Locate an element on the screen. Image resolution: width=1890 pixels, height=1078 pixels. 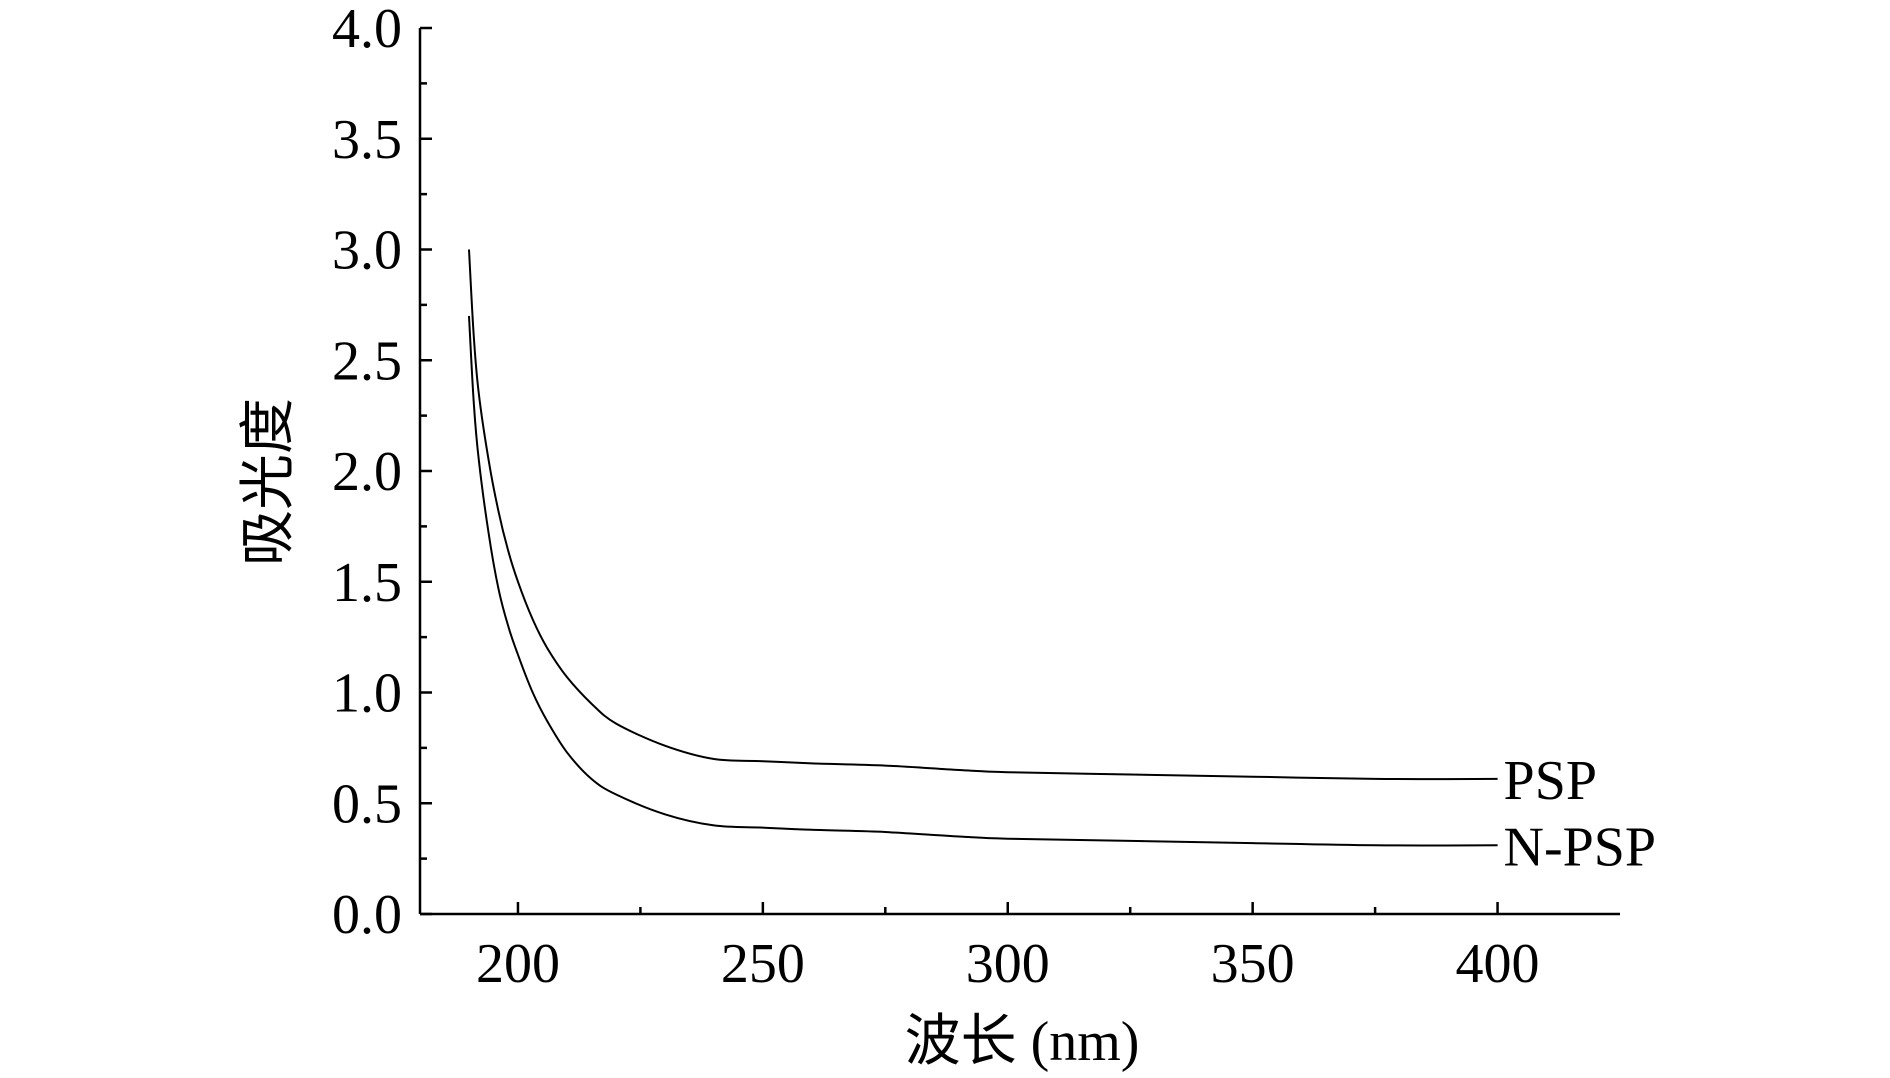
y-tick-label: 1.5 is located at coordinates (367, 583).